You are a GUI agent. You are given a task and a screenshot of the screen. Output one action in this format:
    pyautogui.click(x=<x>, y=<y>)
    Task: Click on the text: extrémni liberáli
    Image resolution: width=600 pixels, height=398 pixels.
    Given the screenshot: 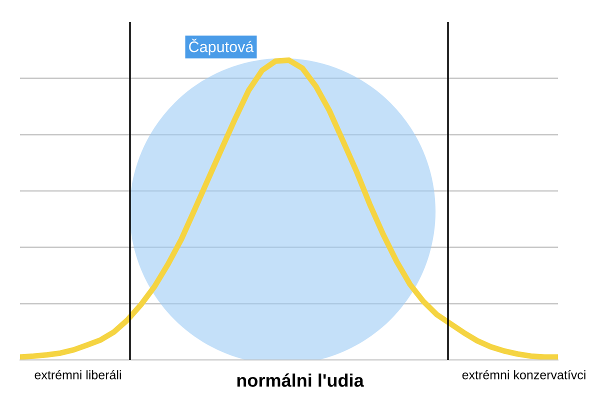 What is the action you would take?
    pyautogui.click(x=77, y=375)
    